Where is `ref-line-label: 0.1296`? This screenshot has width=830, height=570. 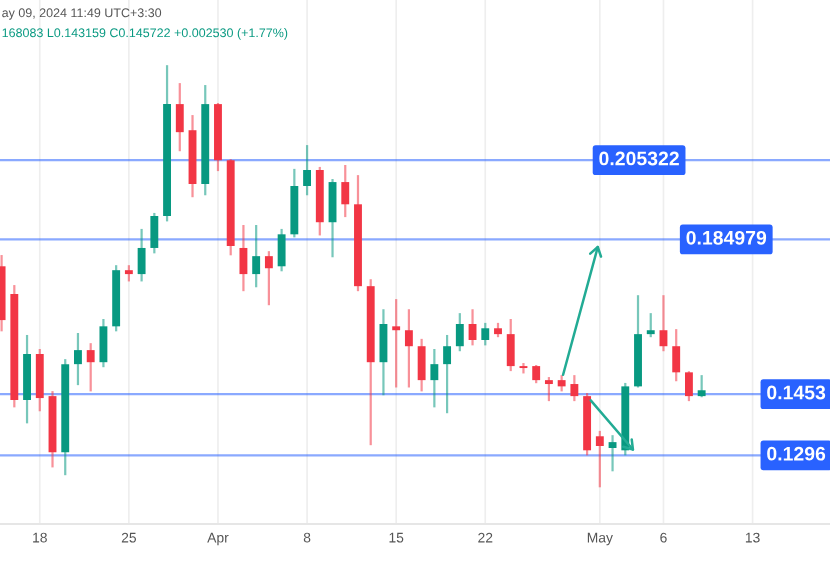 ref-line-label: 0.1296 is located at coordinates (796, 453).